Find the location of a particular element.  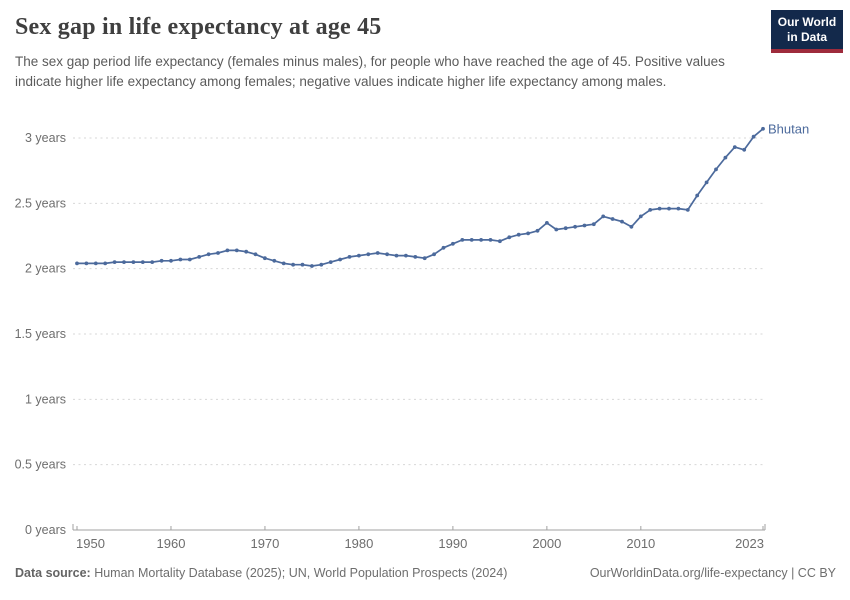

y-axis-tick-label: 0.5 years is located at coordinates (40, 465).